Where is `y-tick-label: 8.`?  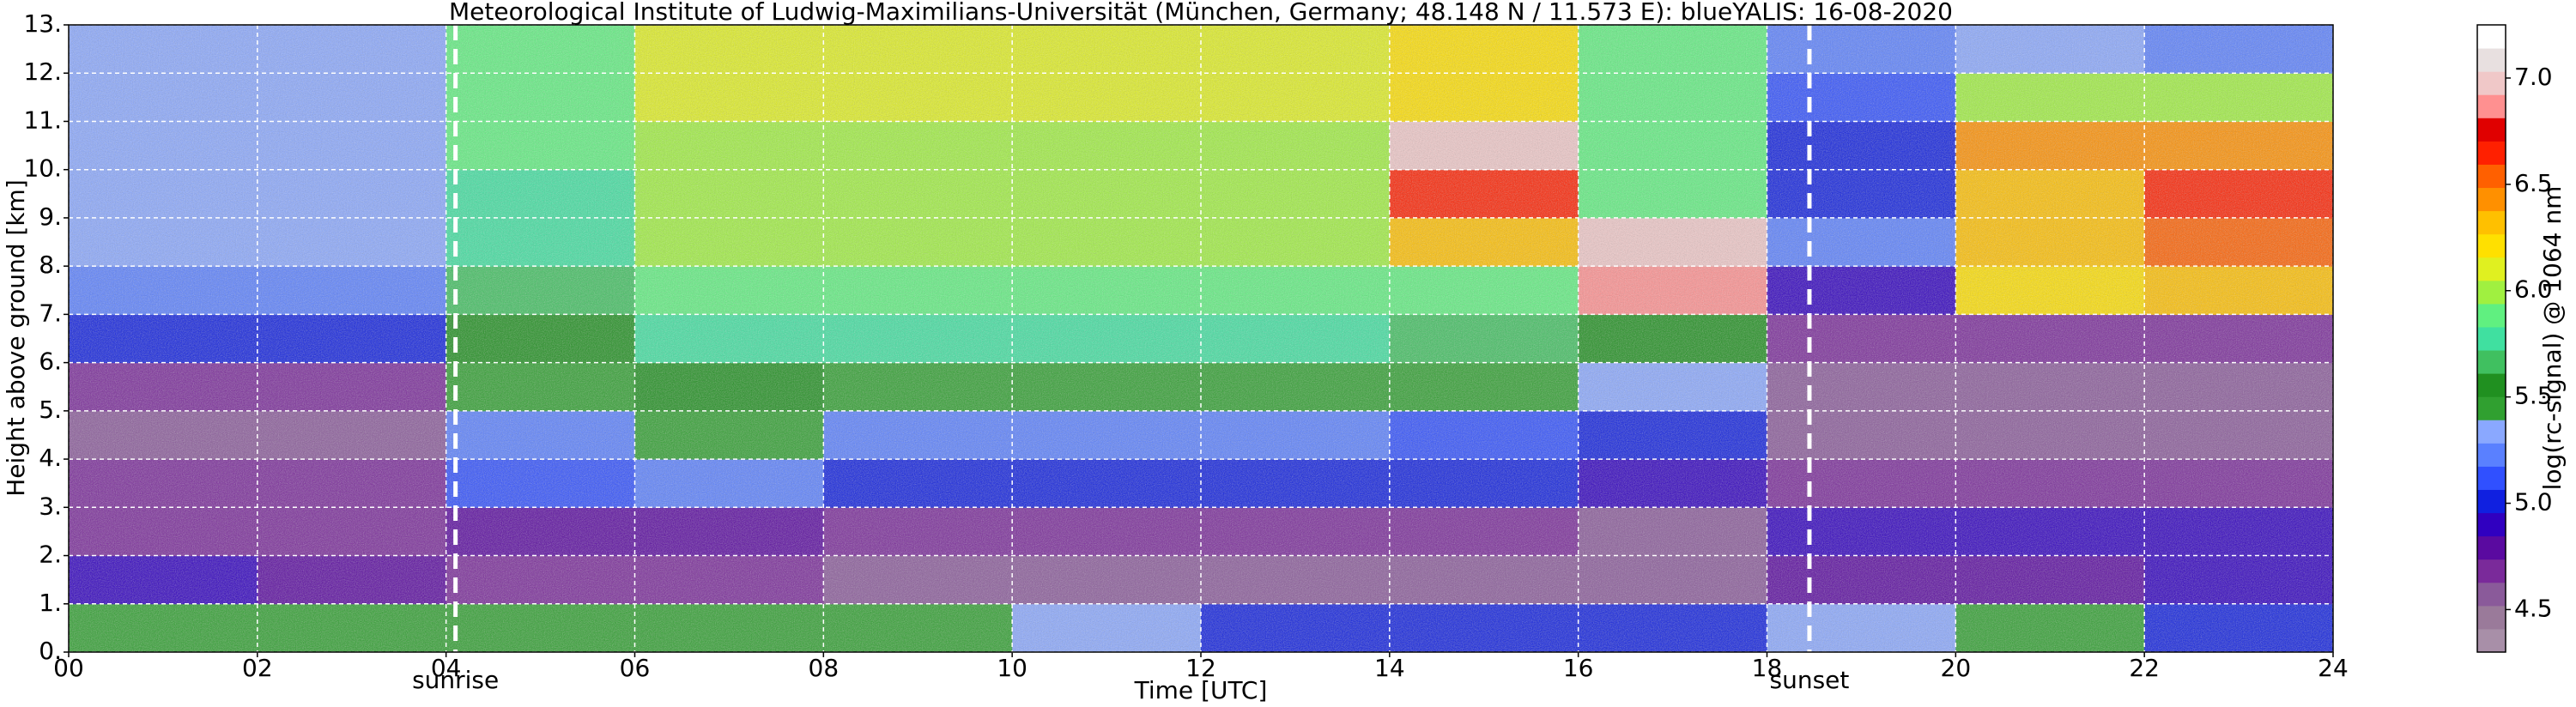 y-tick-label: 8. is located at coordinates (50, 265).